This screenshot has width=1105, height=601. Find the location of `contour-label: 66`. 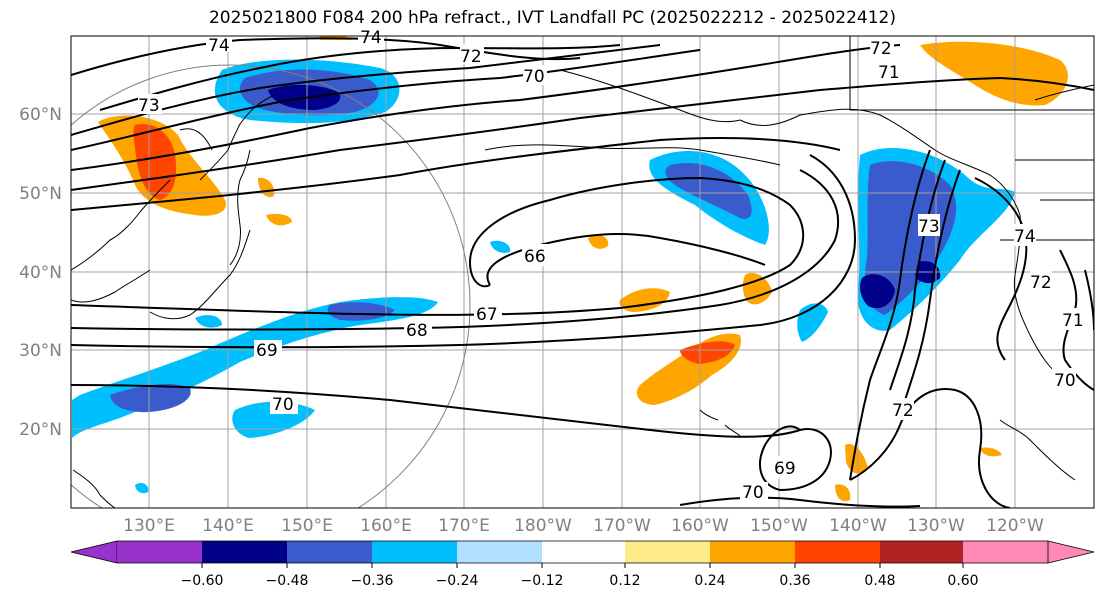

contour-label: 66 is located at coordinates (535, 257).